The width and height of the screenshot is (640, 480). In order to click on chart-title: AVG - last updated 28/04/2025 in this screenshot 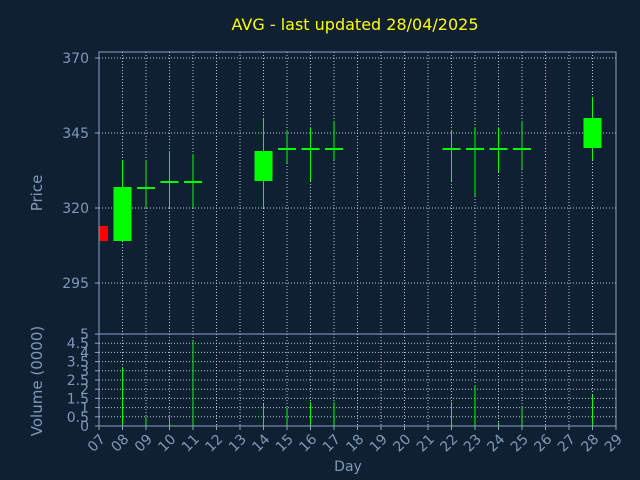, I will do `click(355, 24)`.